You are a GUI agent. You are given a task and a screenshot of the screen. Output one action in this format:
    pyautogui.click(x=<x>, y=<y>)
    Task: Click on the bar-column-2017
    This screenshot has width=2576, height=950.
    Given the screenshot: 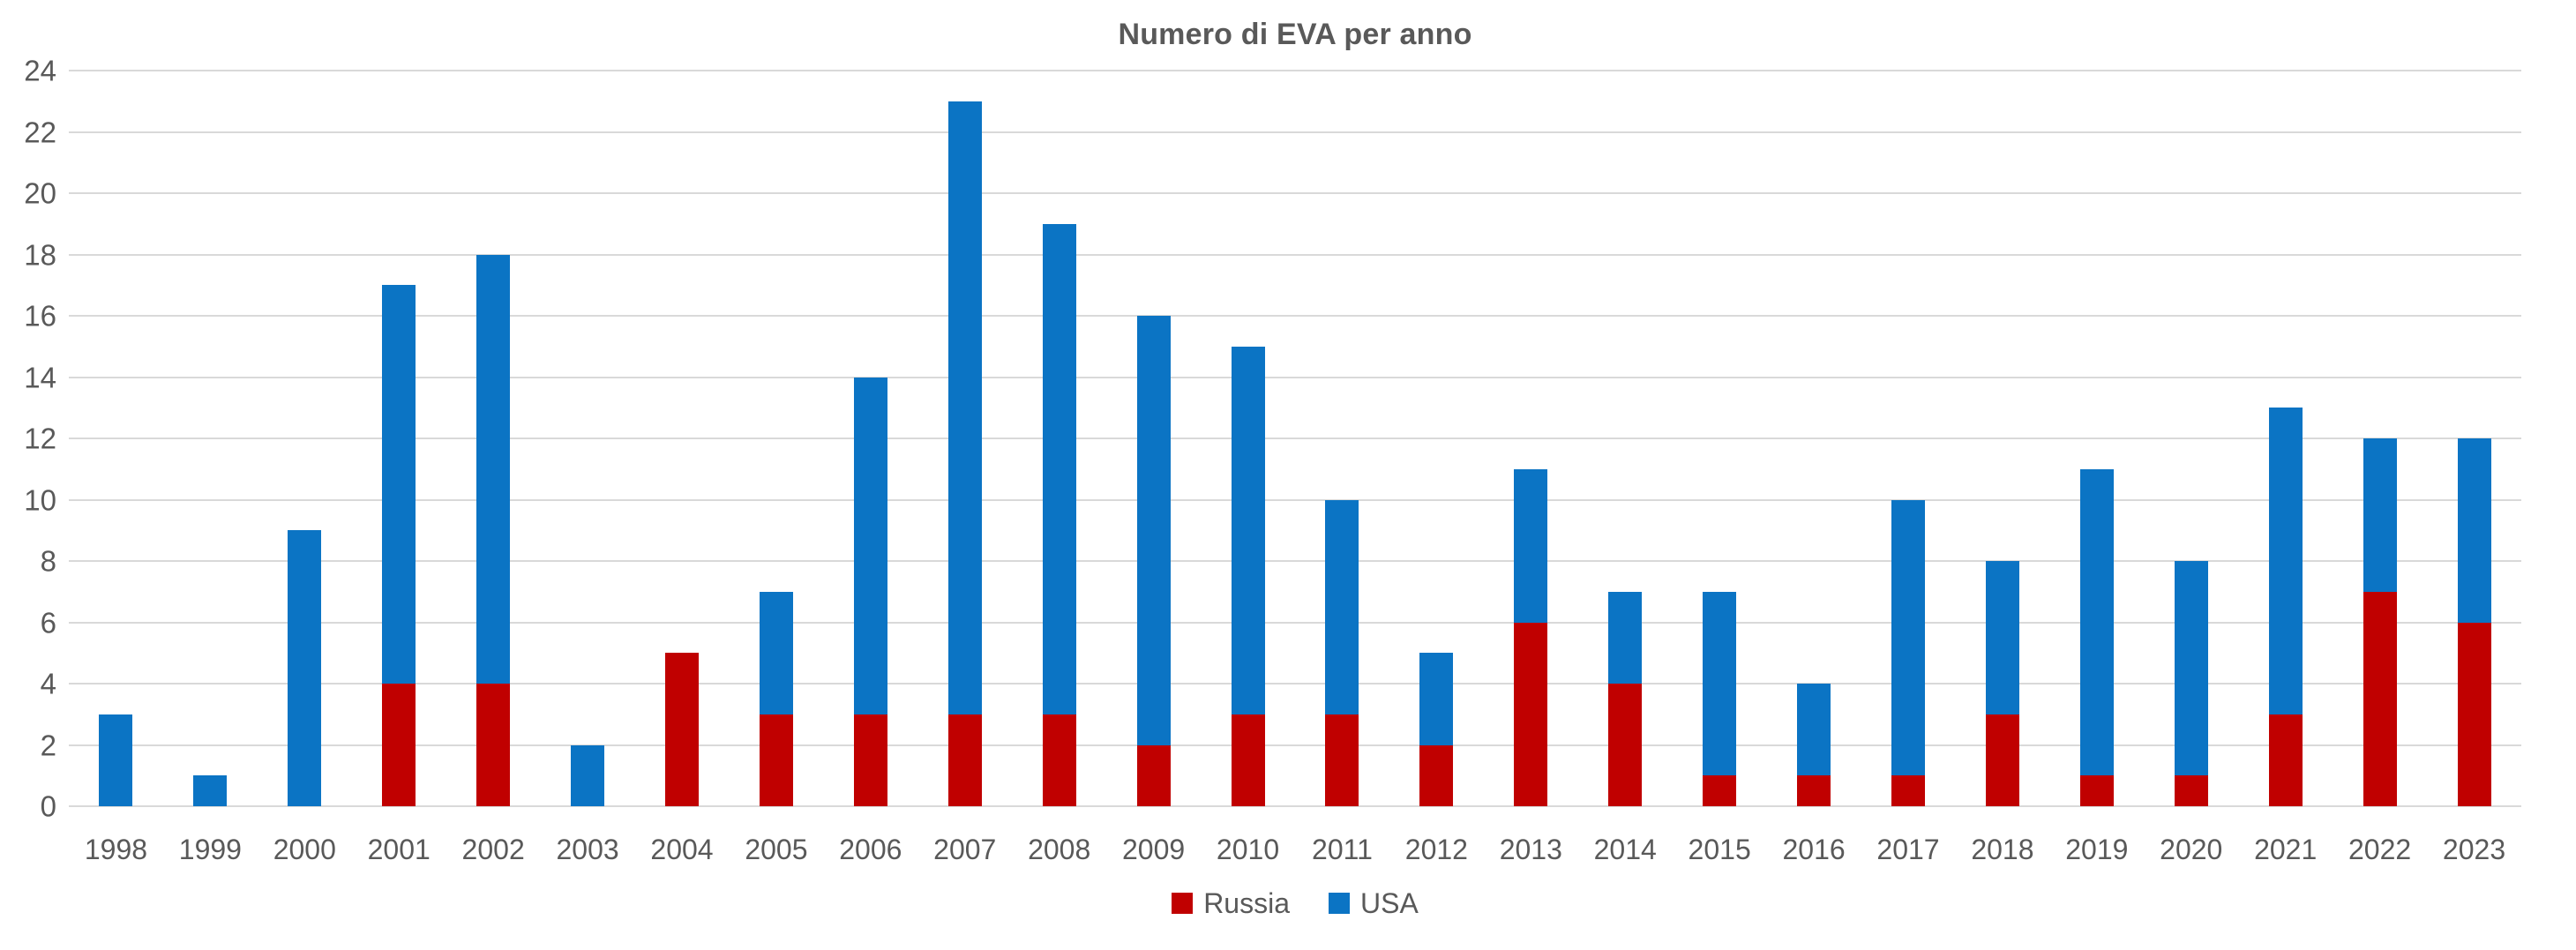 What is the action you would take?
    pyautogui.click(x=1909, y=438)
    